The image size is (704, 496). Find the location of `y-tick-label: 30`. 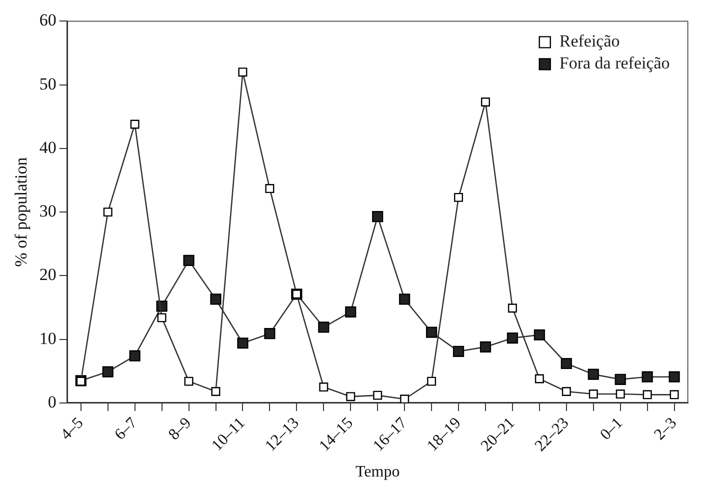

y-tick-label: 30 is located at coordinates (47, 211).